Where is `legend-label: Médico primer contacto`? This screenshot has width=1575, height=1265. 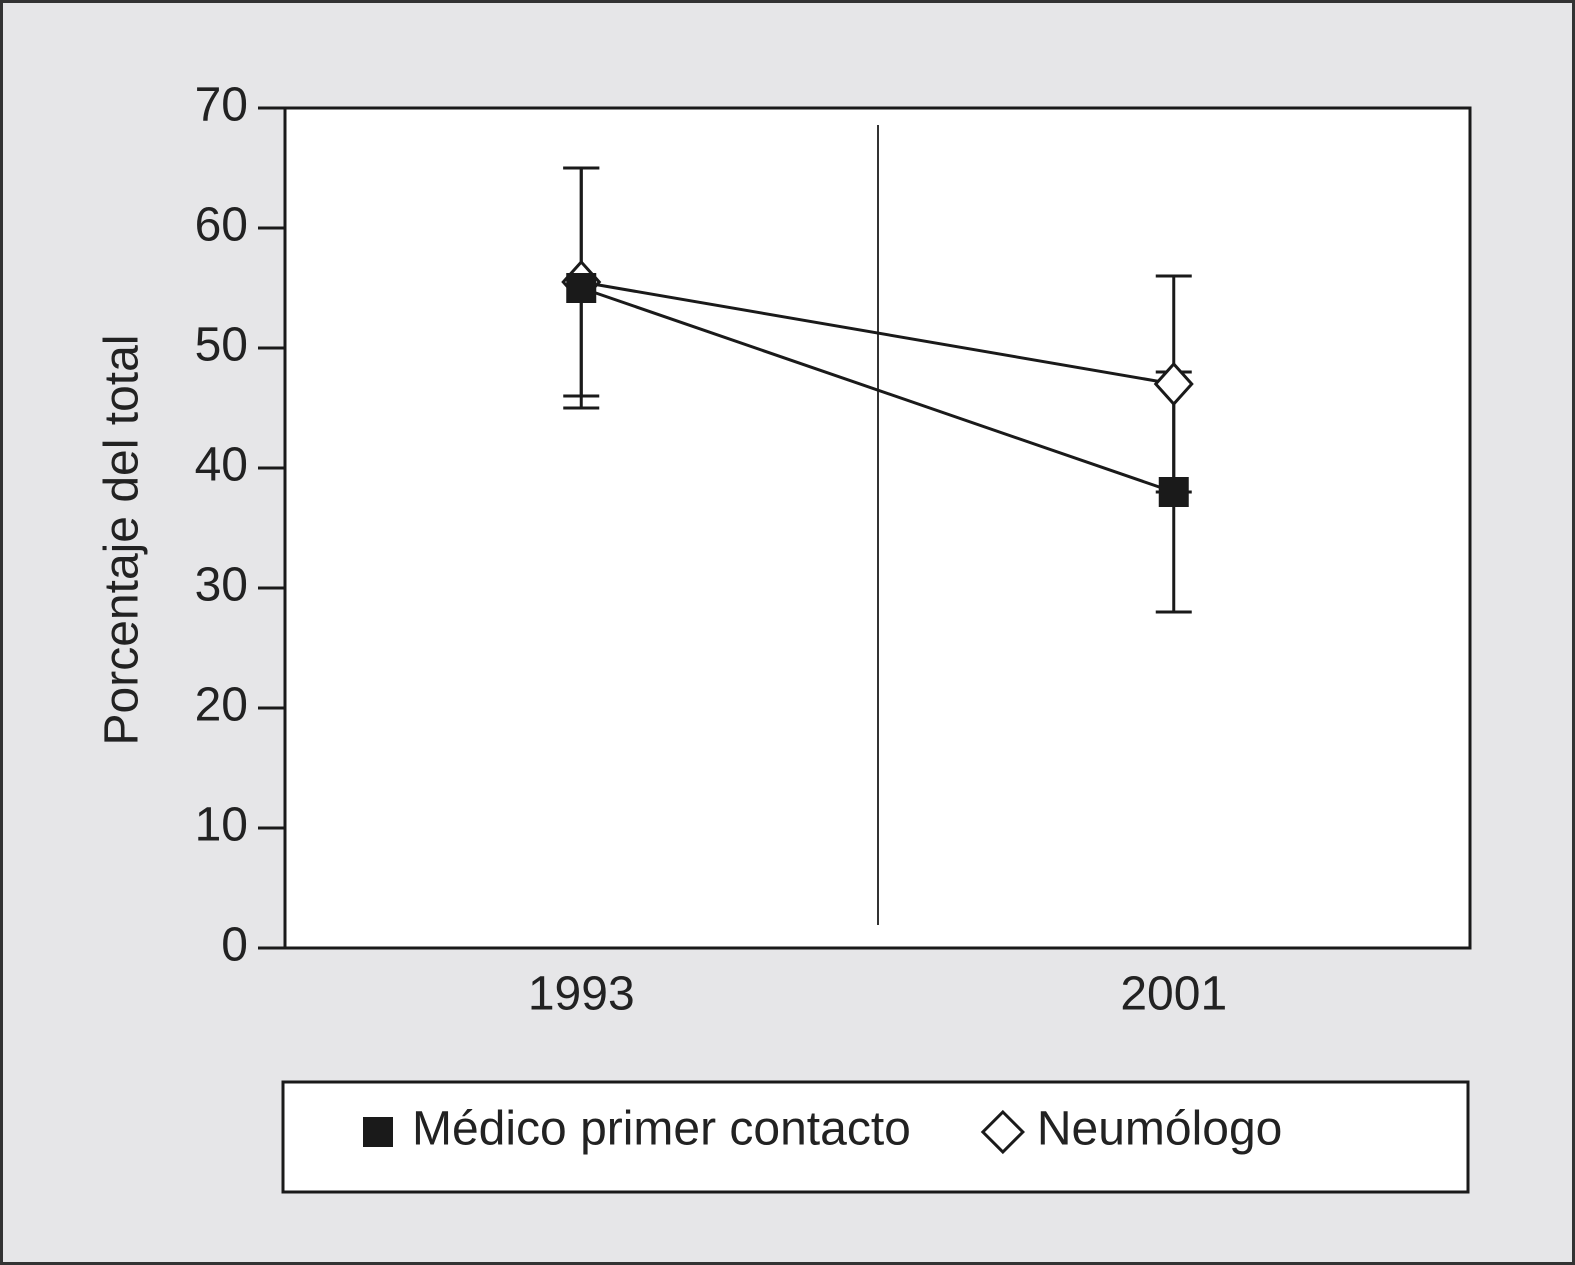
legend-label: Médico primer contacto is located at coordinates (661, 1129).